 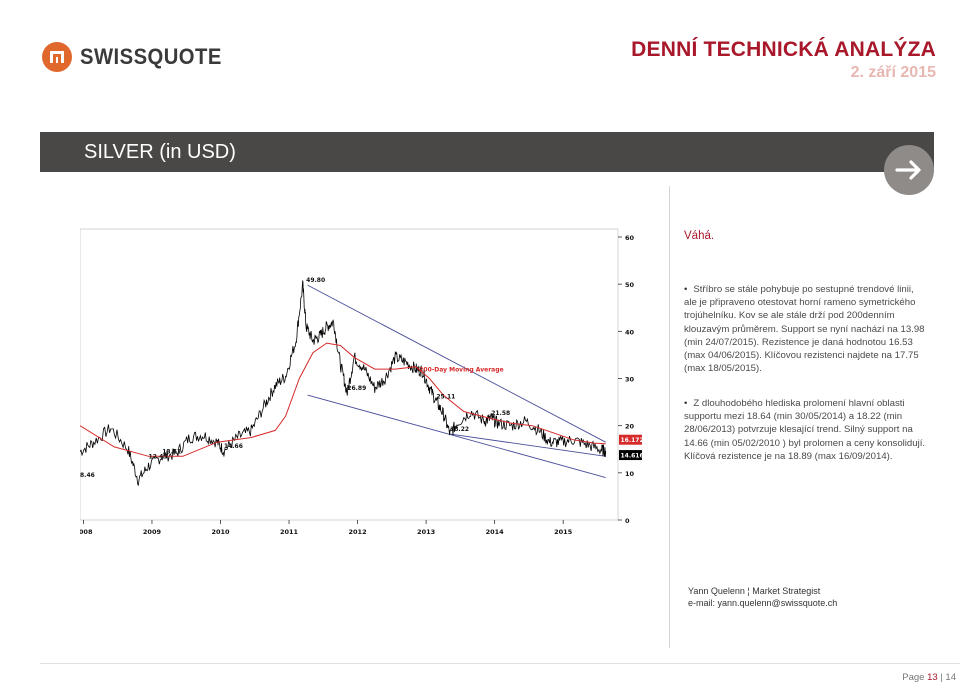 What do you see at coordinates (634, 440) in the screenshot?
I see `price-label-text: 16.1722` at bounding box center [634, 440].